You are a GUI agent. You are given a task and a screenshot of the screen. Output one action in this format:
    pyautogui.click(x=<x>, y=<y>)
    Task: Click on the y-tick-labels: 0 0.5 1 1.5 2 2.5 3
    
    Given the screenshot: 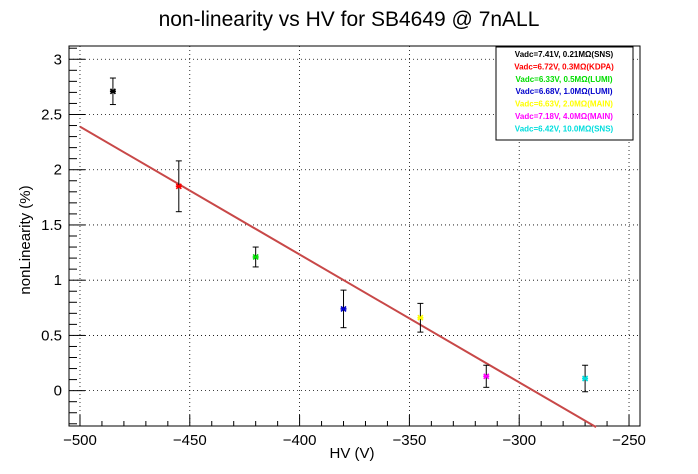 What is the action you would take?
    pyautogui.click(x=51, y=225)
    